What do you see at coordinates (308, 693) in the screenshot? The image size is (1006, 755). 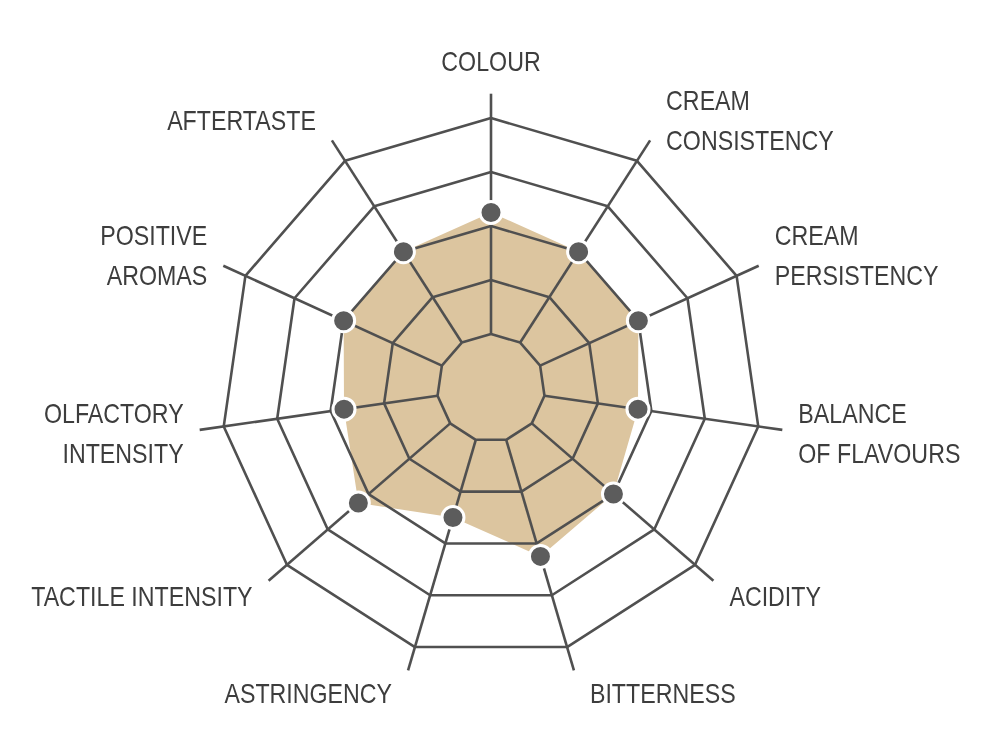 I see `spoke-label: ASTRINGENCY` at bounding box center [308, 693].